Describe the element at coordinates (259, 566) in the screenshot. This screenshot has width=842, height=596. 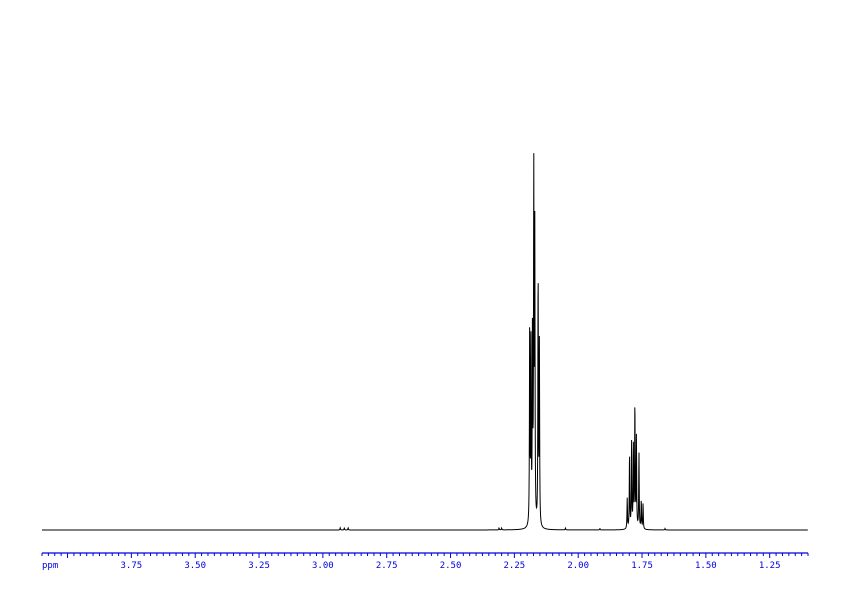
I see `x-tick-label: 3.25` at that location.